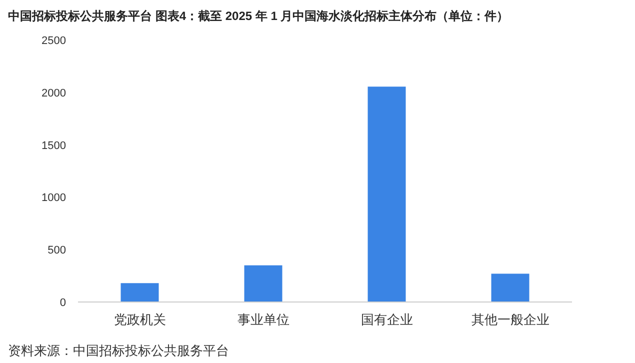  I want to click on y-tick-label: 1000, so click(54, 198).